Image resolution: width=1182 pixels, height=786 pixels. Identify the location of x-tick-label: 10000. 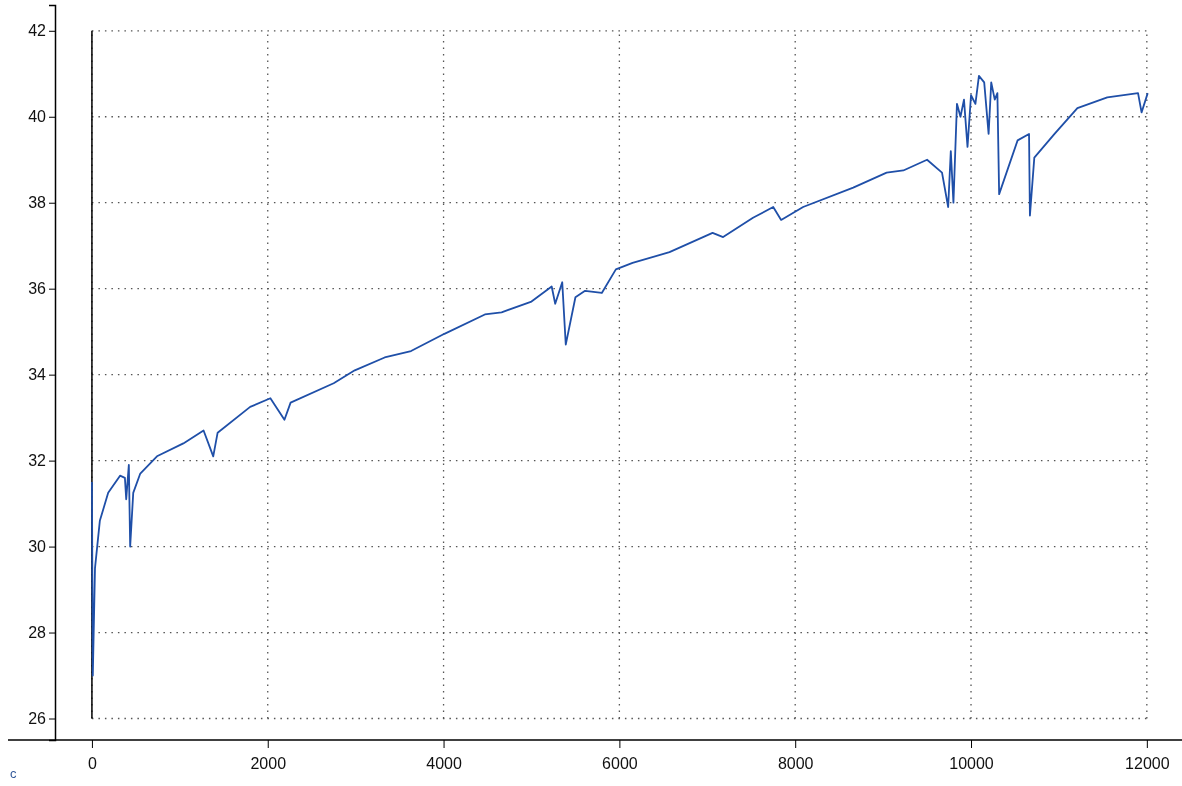
(971, 763).